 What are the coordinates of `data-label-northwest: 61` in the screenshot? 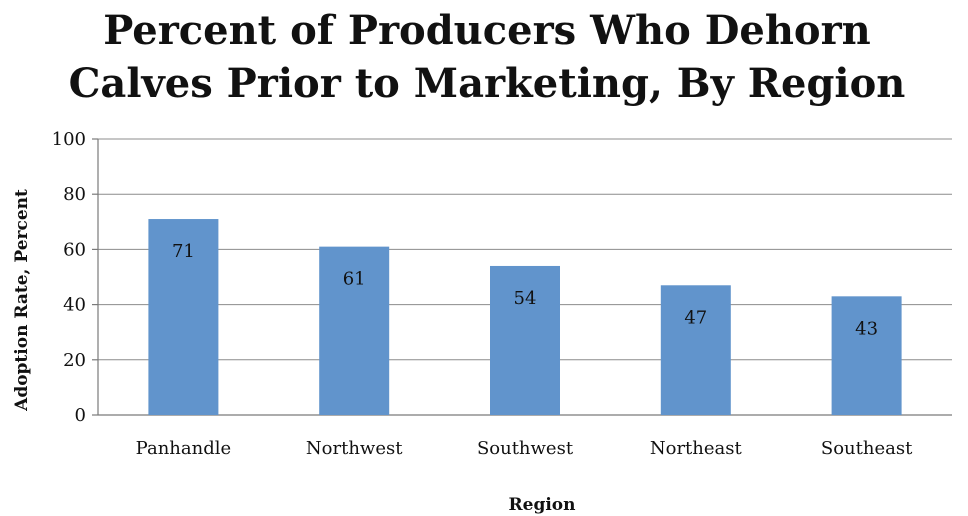 It's located at (354, 279).